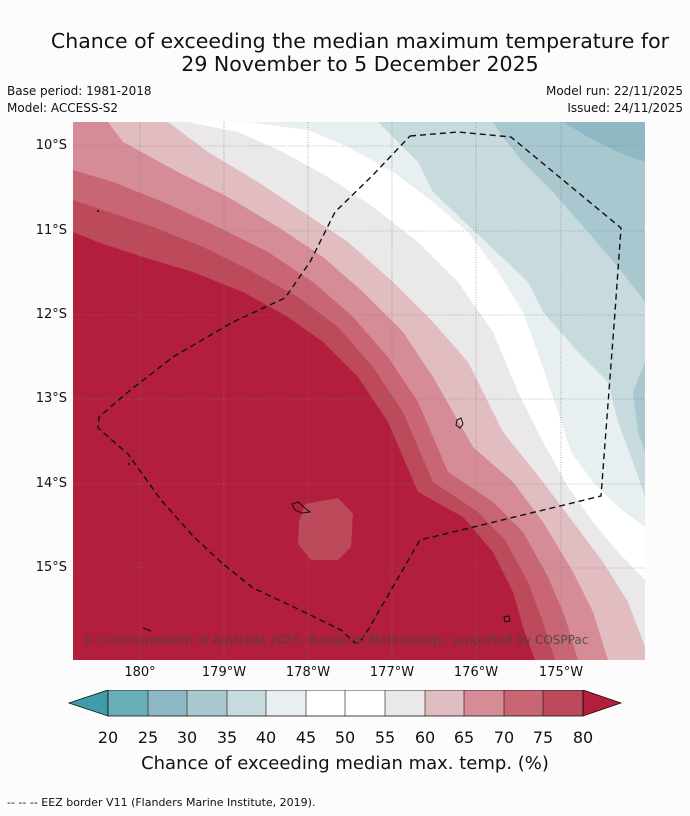 The height and width of the screenshot is (816, 690). I want to click on lon-label-178w: 178°W, so click(308, 672).